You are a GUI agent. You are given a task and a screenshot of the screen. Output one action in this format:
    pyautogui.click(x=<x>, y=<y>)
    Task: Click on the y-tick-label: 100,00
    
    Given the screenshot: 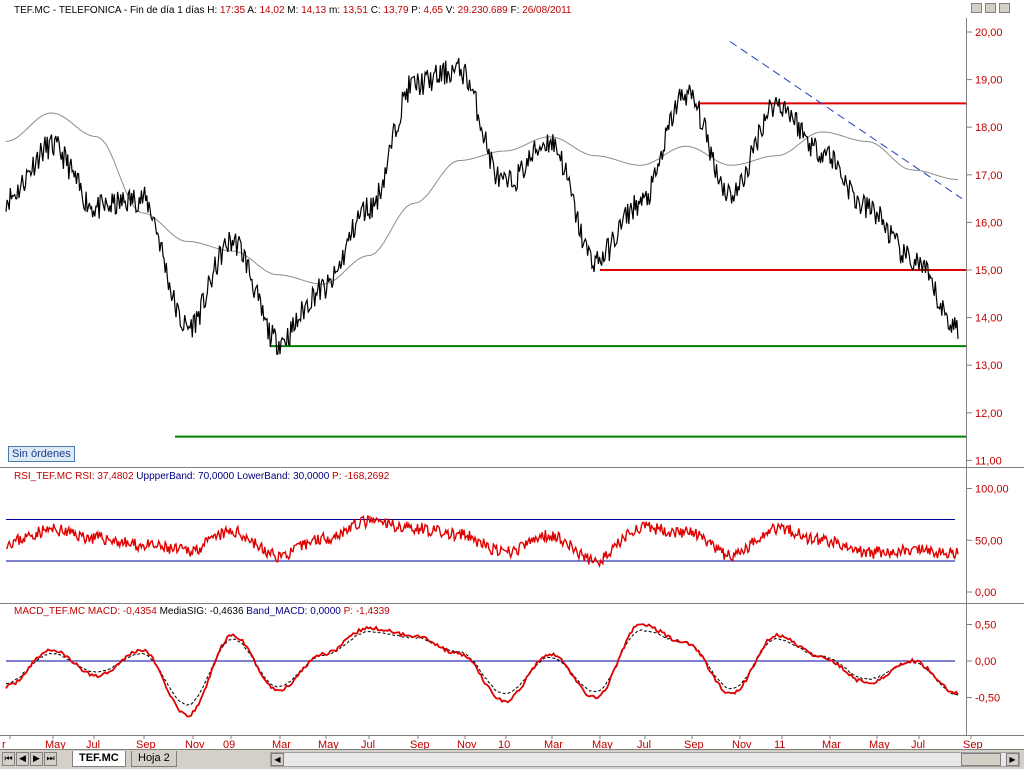 What is the action you would take?
    pyautogui.click(x=992, y=490)
    